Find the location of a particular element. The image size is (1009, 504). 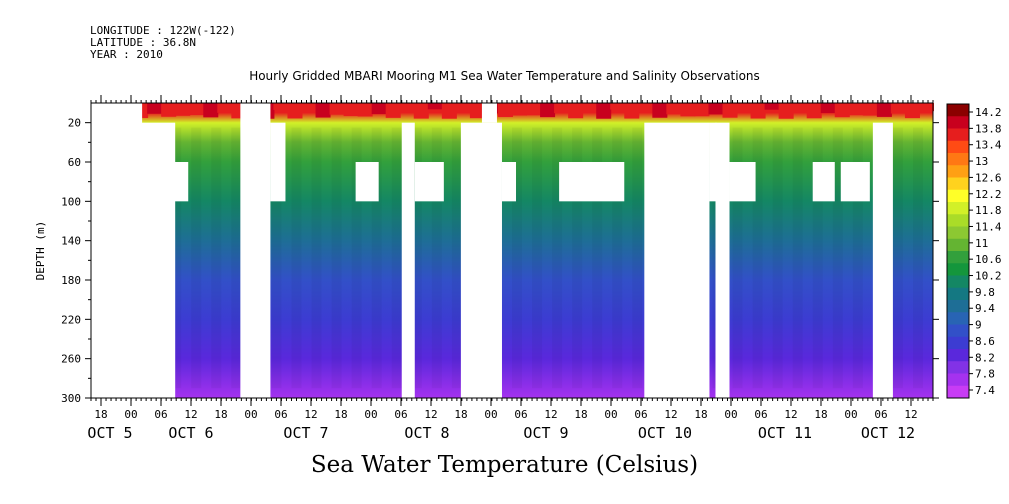

x-day-label: OCT 7 is located at coordinates (305, 433).